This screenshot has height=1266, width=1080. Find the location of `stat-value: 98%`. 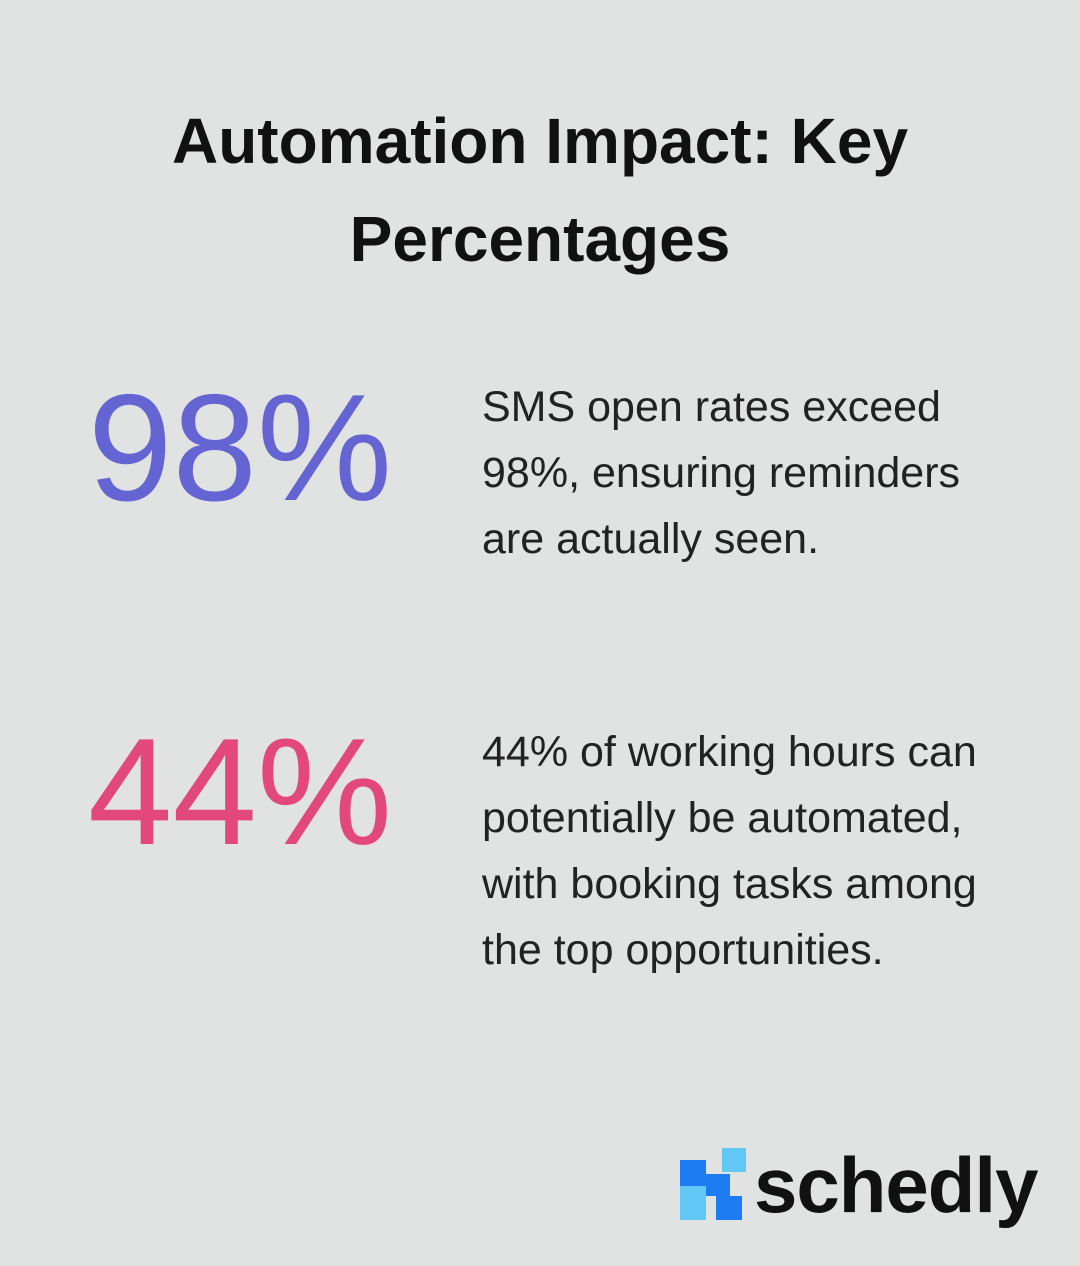

stat-value: 98% is located at coordinates (240, 448).